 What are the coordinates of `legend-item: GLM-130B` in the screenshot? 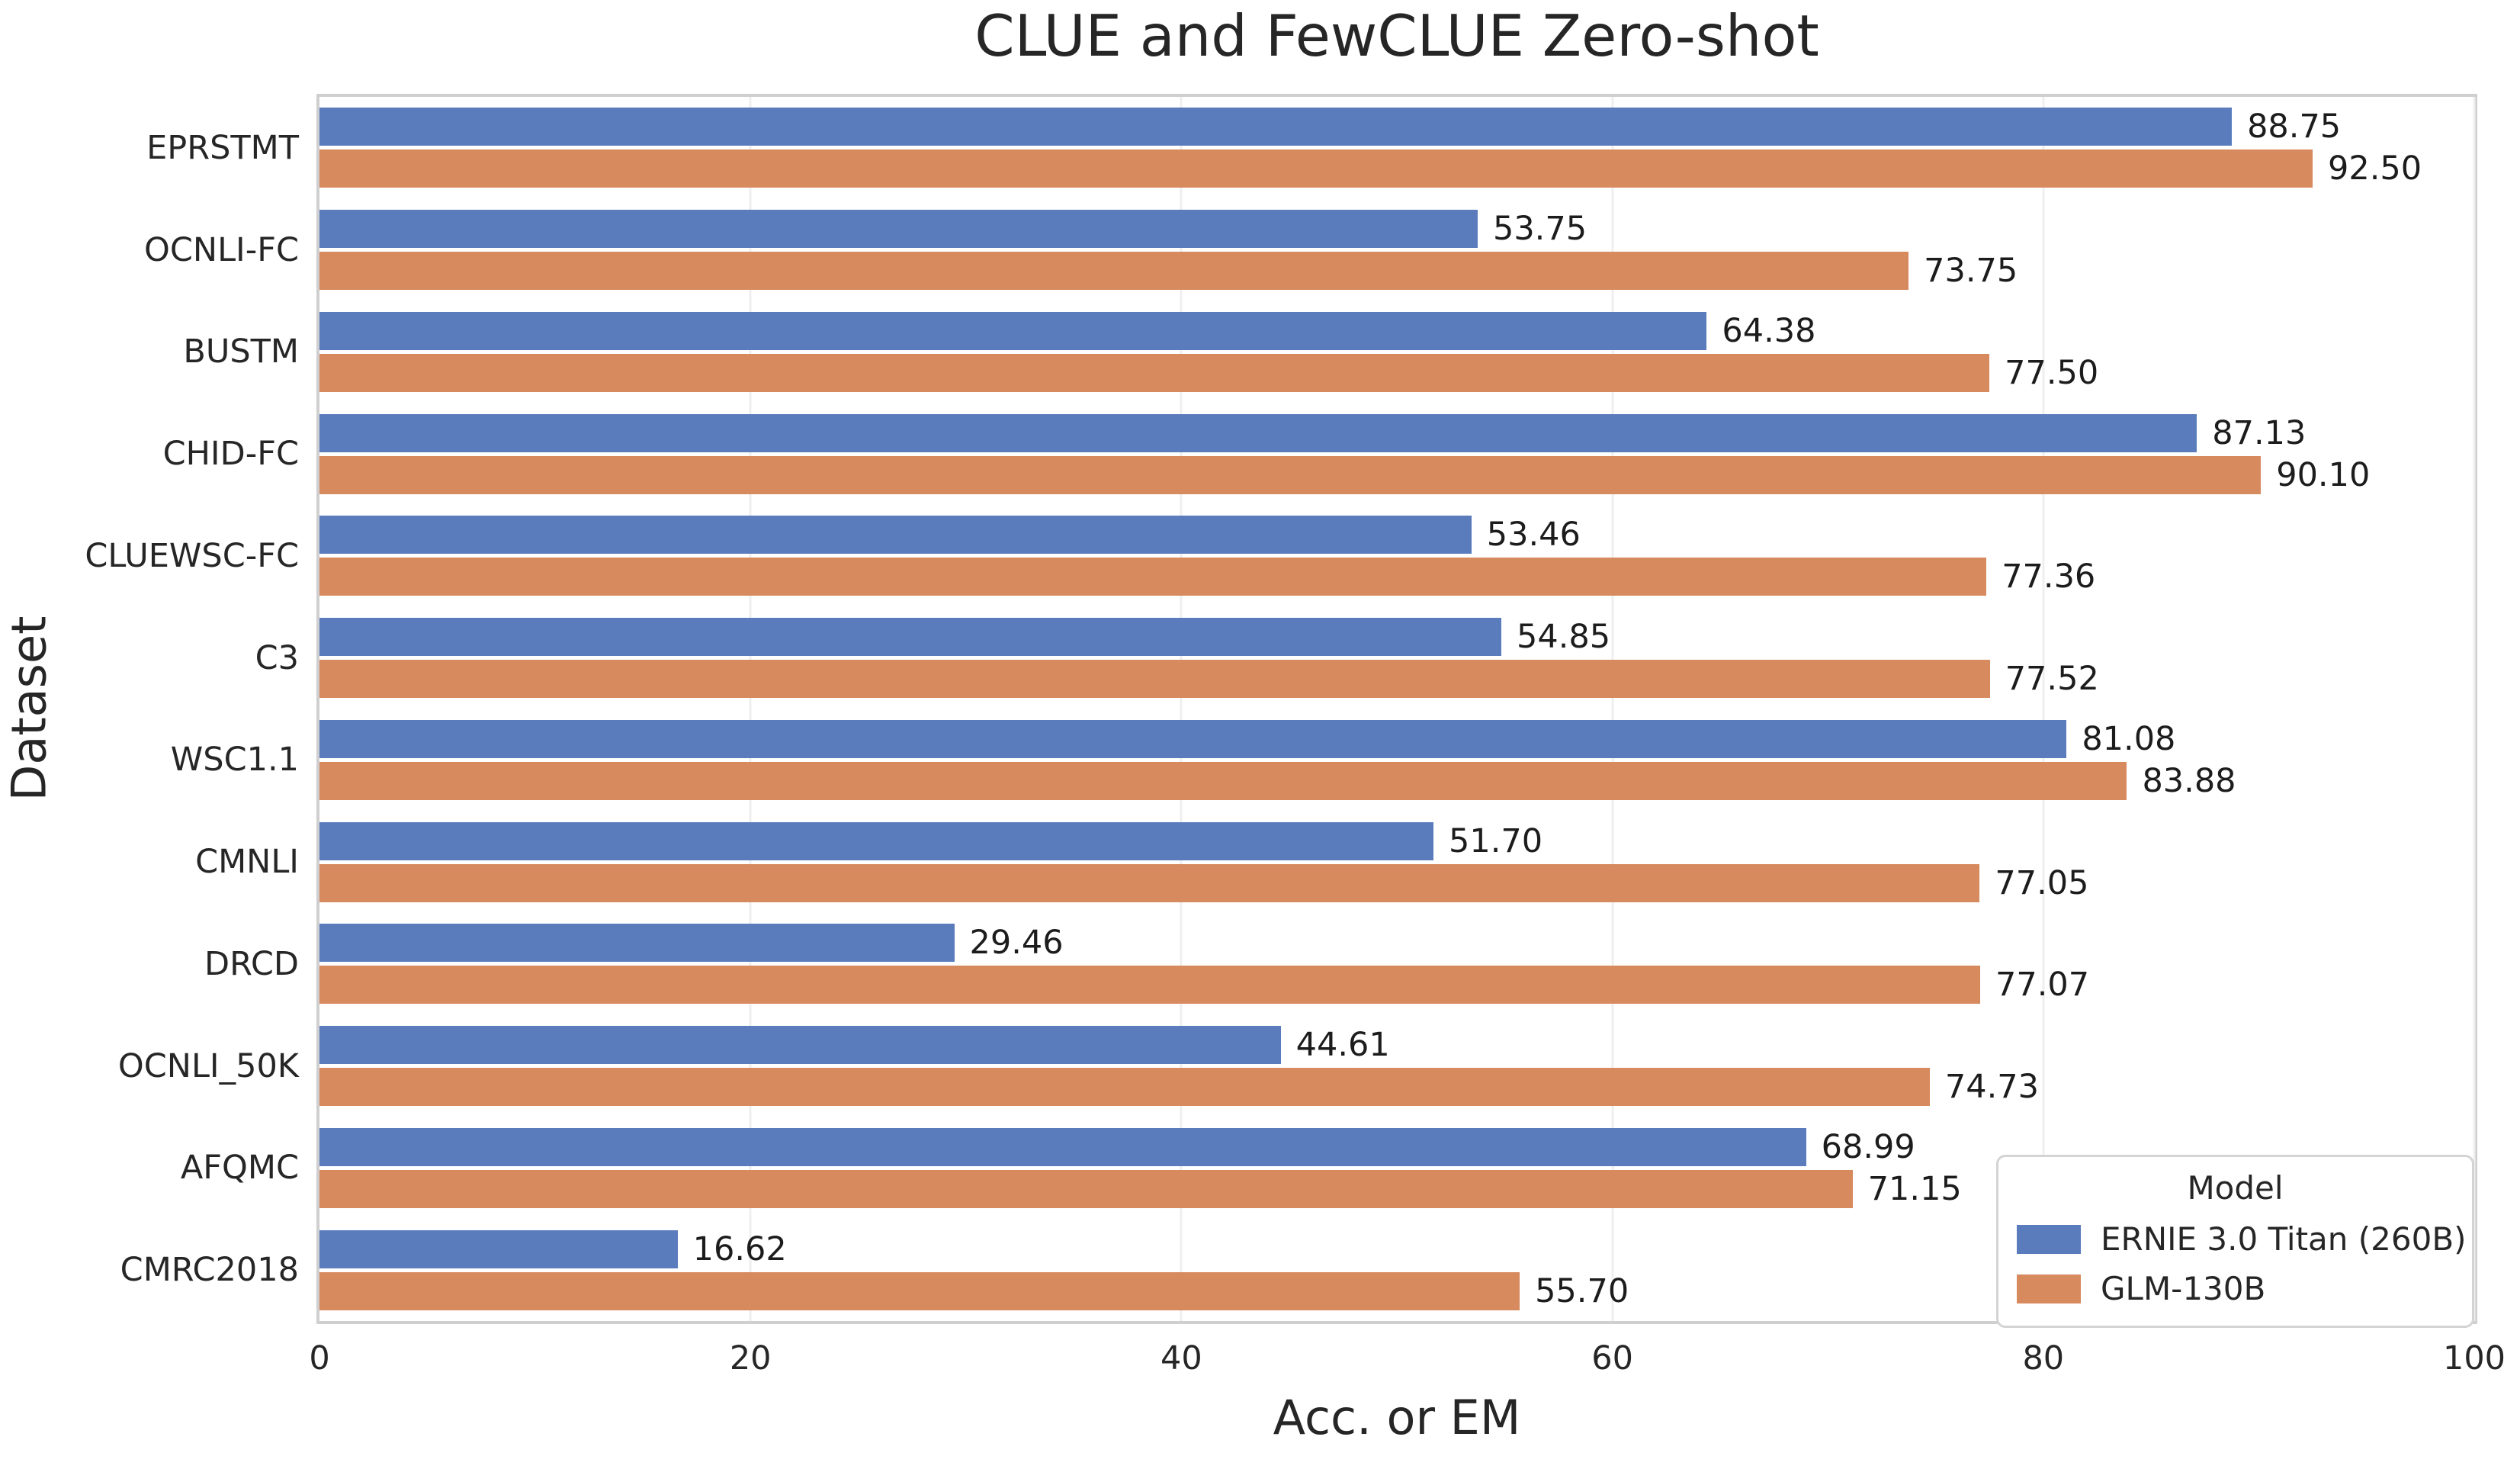 It's located at (2235, 1288).